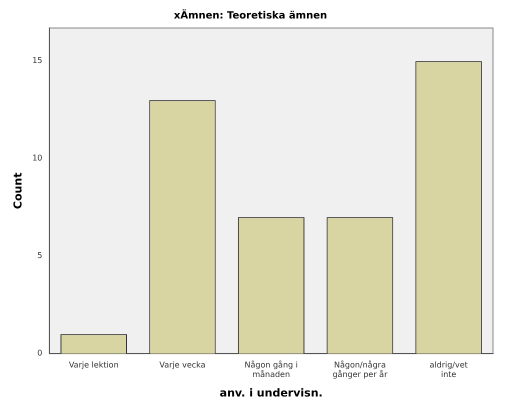 The image size is (509, 412). Describe the element at coordinates (93, 365) in the screenshot. I see `x-tick-label: Varje lektion` at that location.